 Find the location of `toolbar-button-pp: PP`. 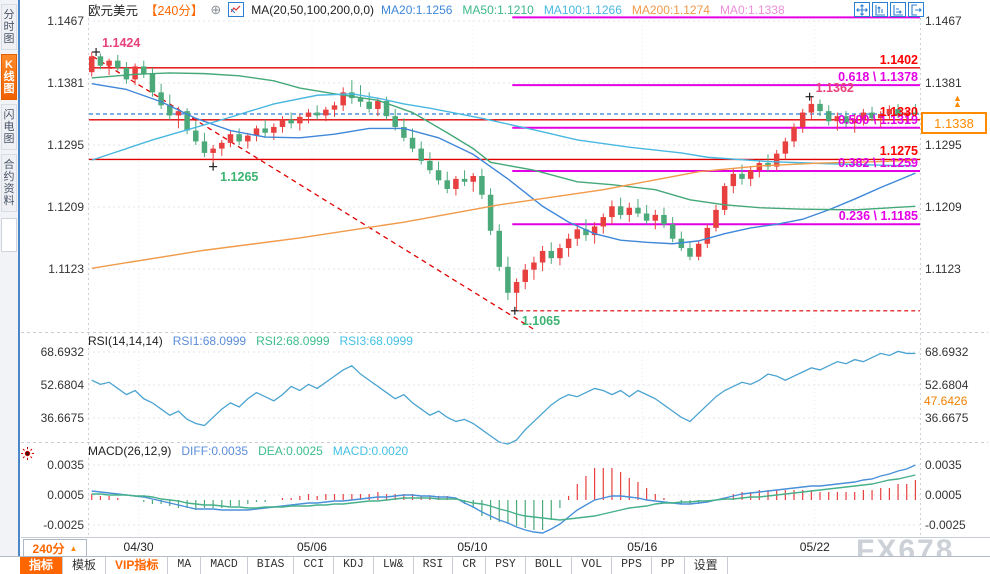

toolbar-button-pp: PP is located at coordinates (668, 565).